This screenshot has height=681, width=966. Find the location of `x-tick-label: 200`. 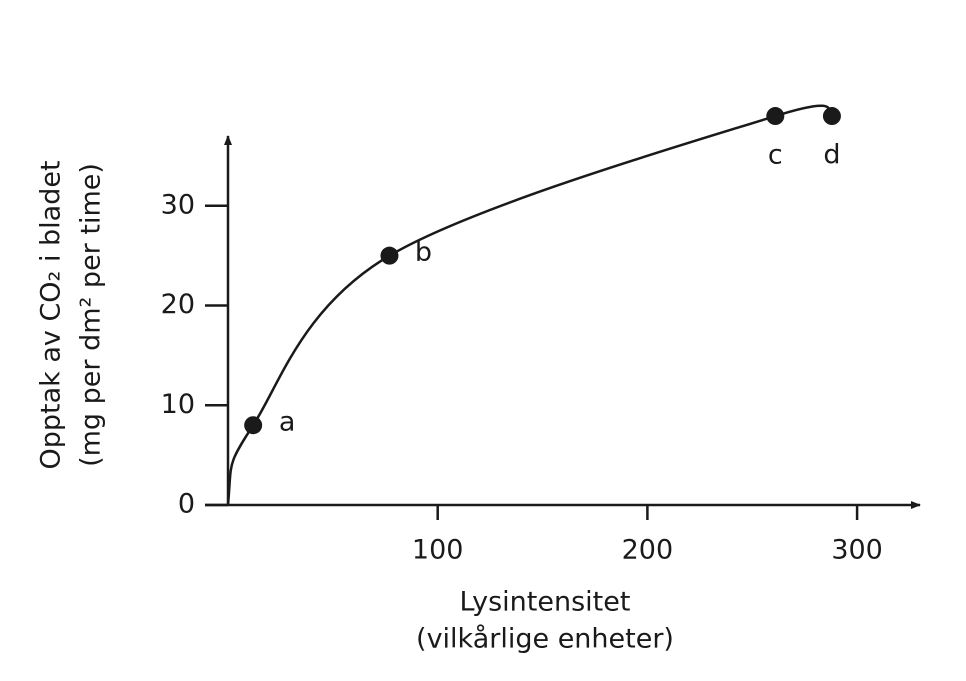

x-tick-label: 200 is located at coordinates (648, 550).